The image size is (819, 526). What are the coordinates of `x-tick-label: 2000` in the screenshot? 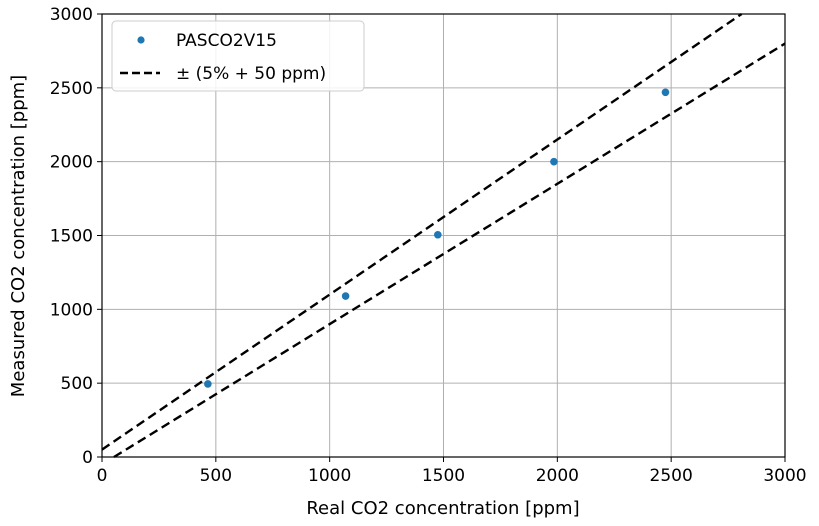 It's located at (557, 476).